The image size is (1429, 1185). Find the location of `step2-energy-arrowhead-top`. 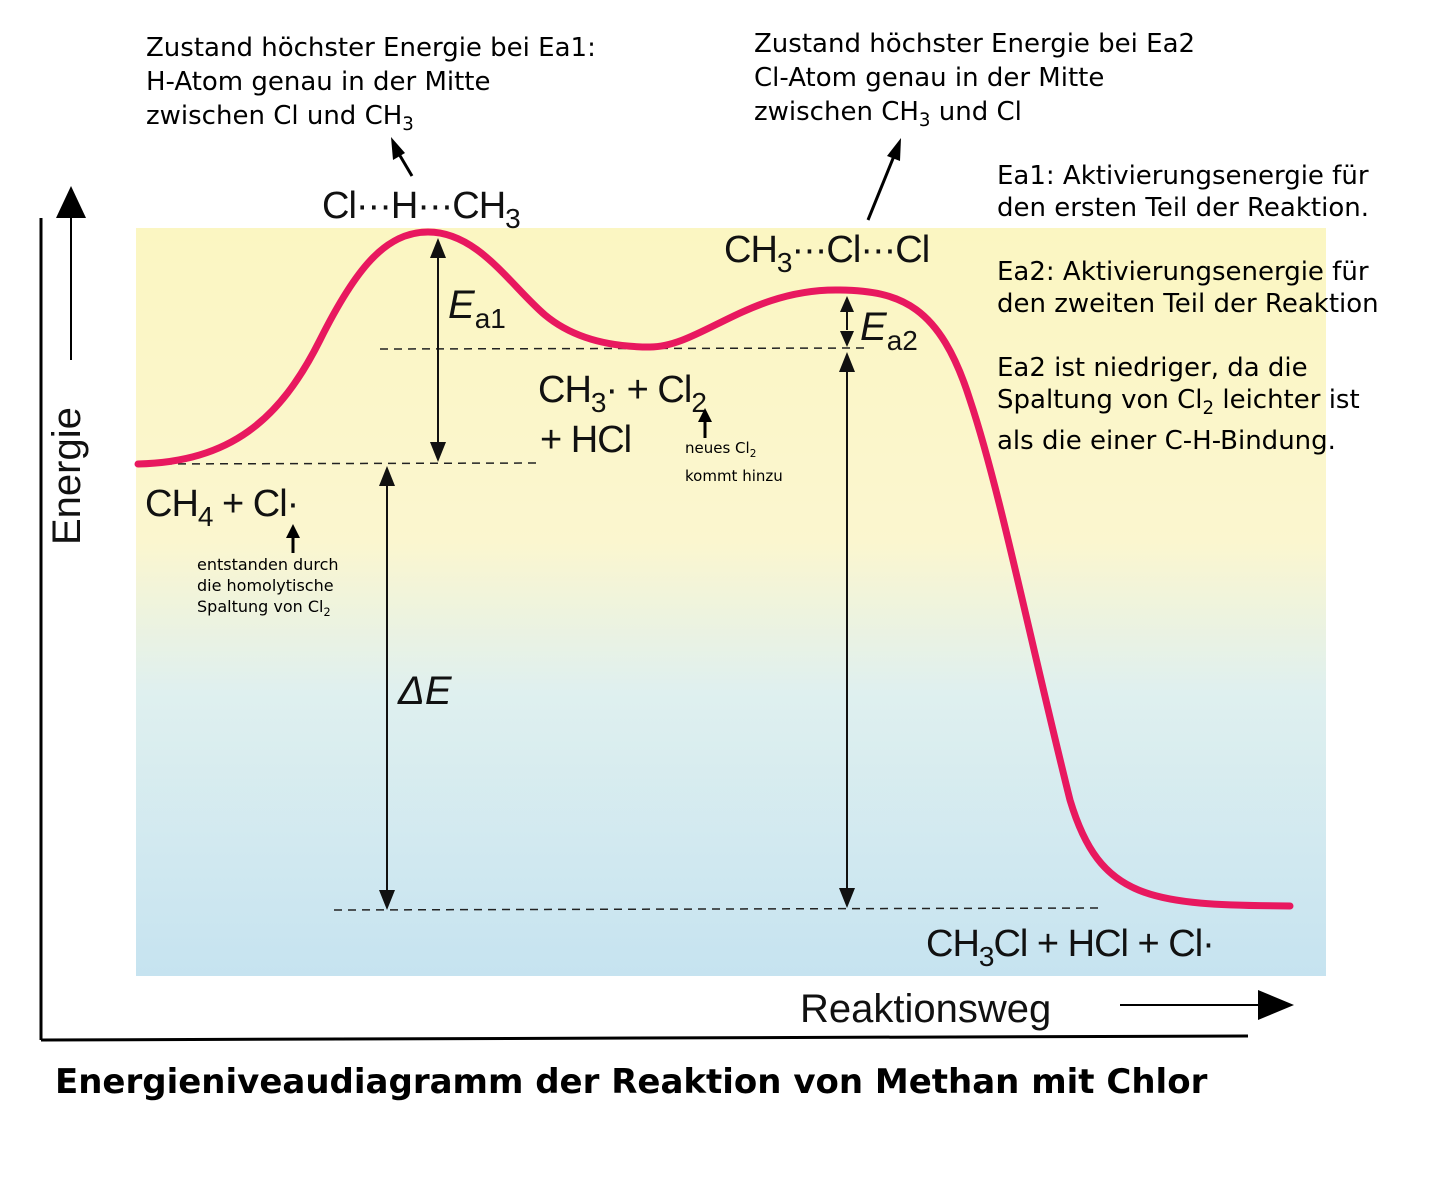

step2-energy-arrowhead-top is located at coordinates (847, 362).